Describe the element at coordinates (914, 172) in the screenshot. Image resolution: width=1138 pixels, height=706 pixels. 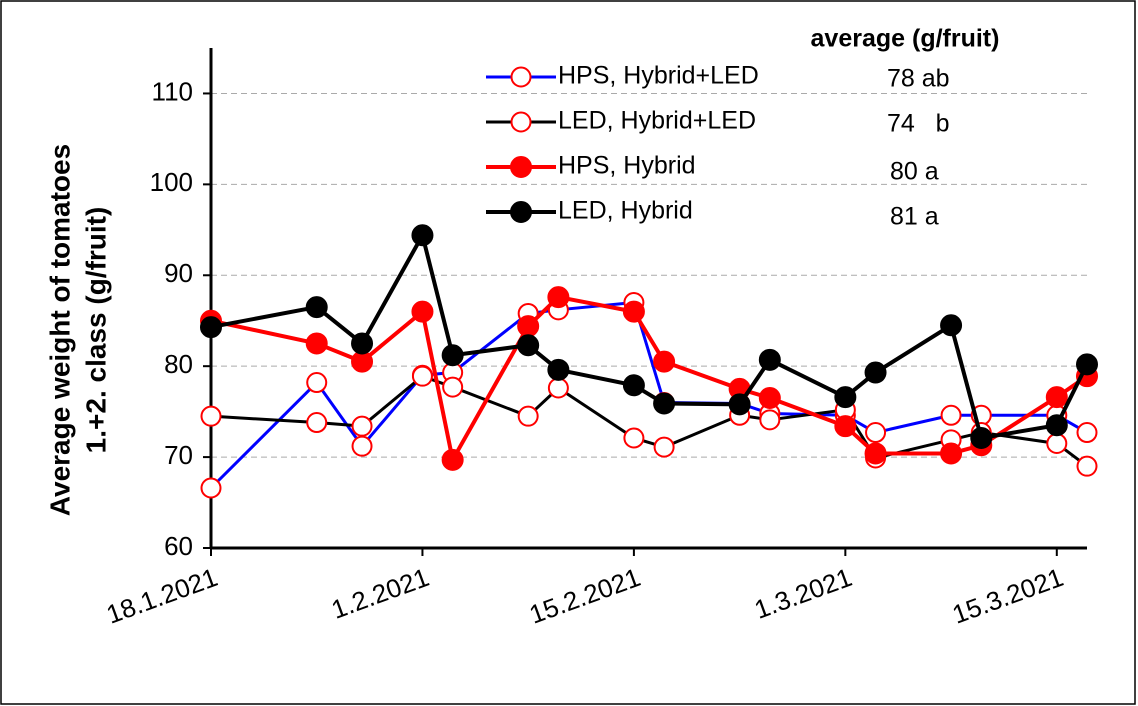
I see `average-label: 80 a` at that location.